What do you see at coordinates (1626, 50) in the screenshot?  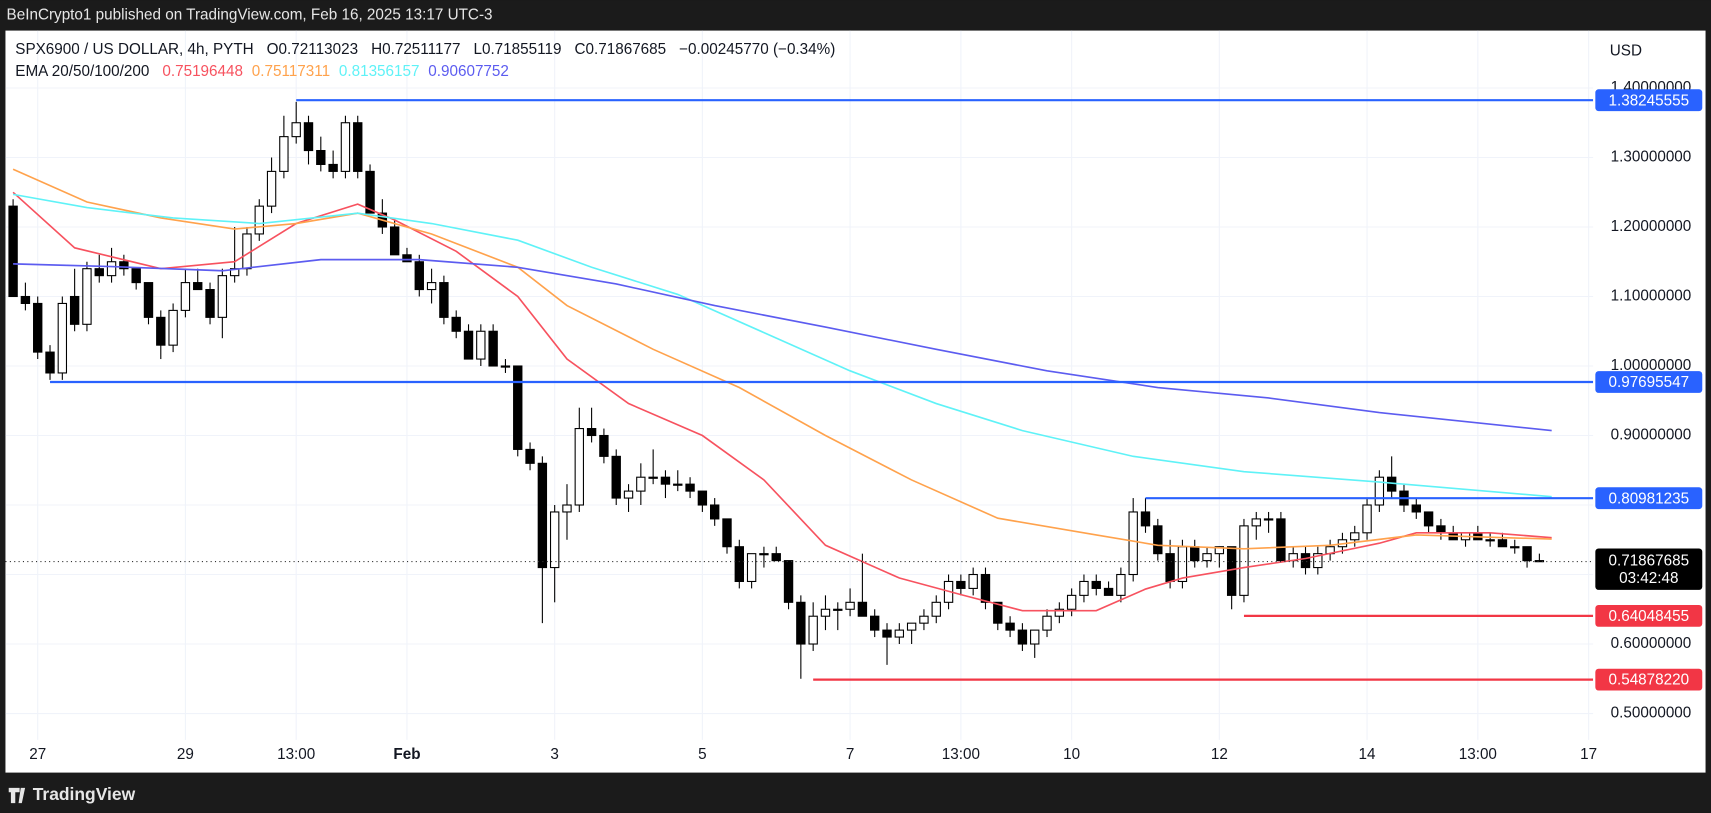 I see `currency: USD` at bounding box center [1626, 50].